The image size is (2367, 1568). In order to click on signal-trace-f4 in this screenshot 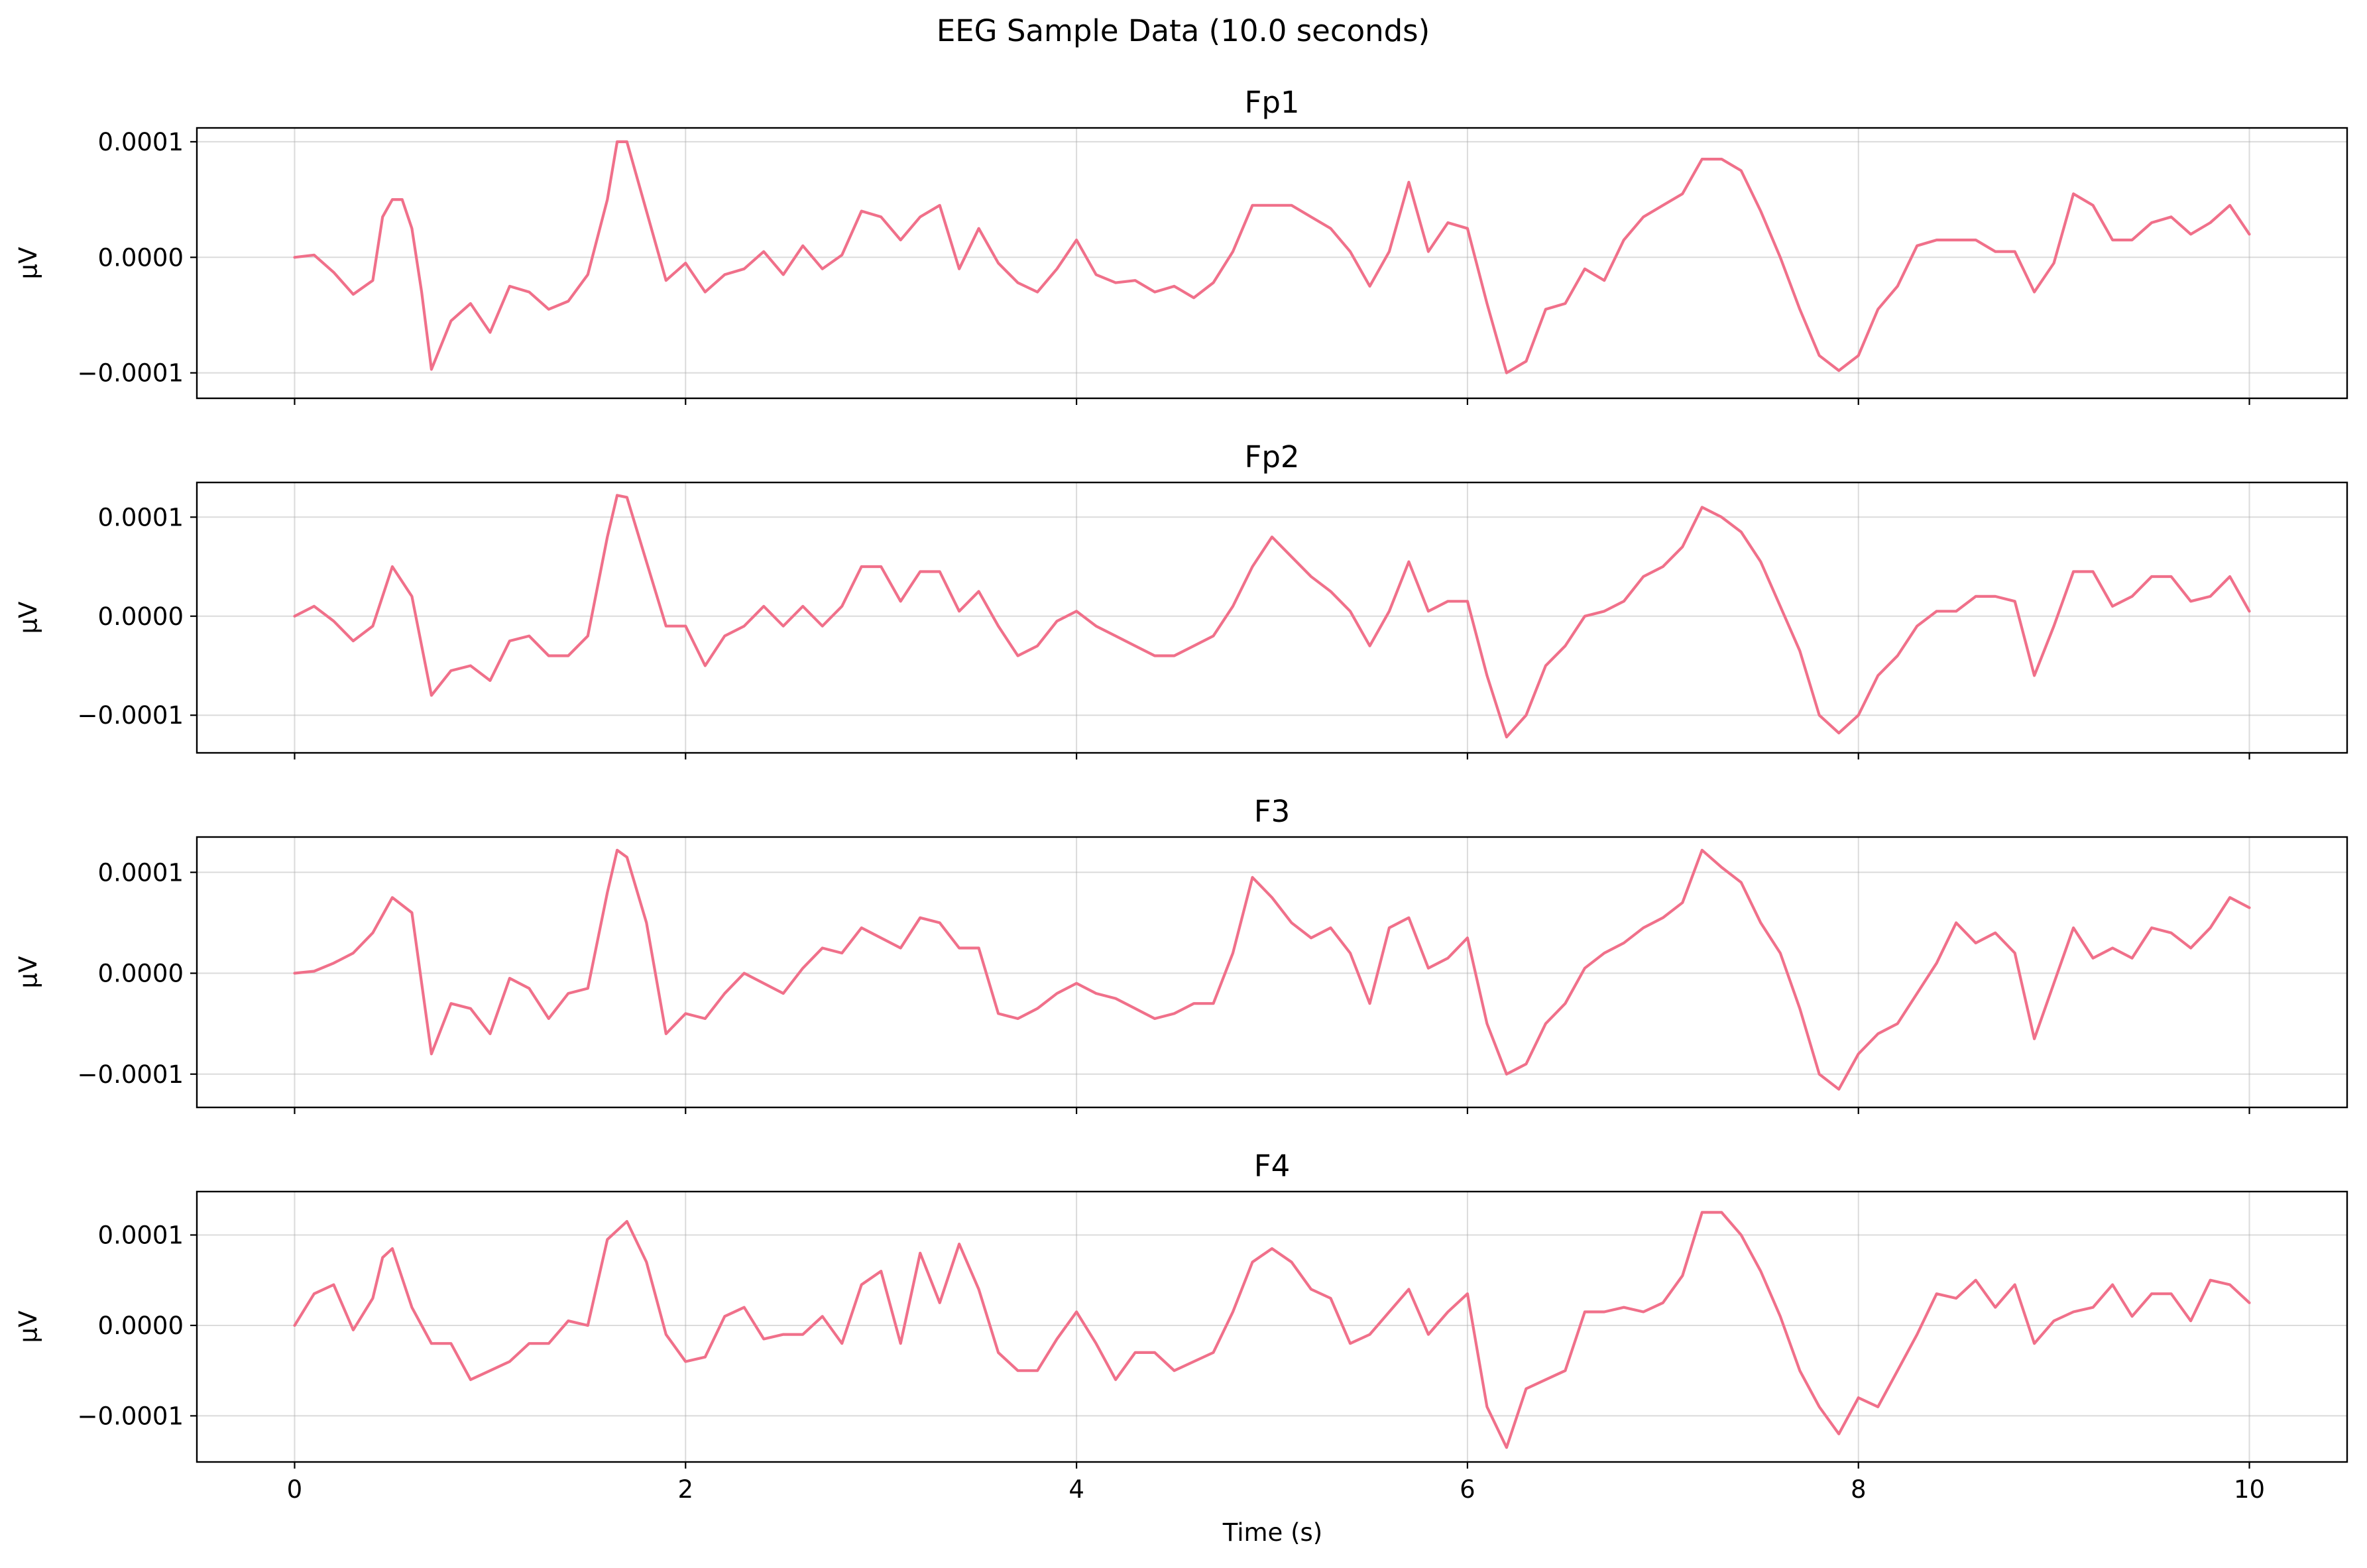, I will do `click(1272, 1330)`.